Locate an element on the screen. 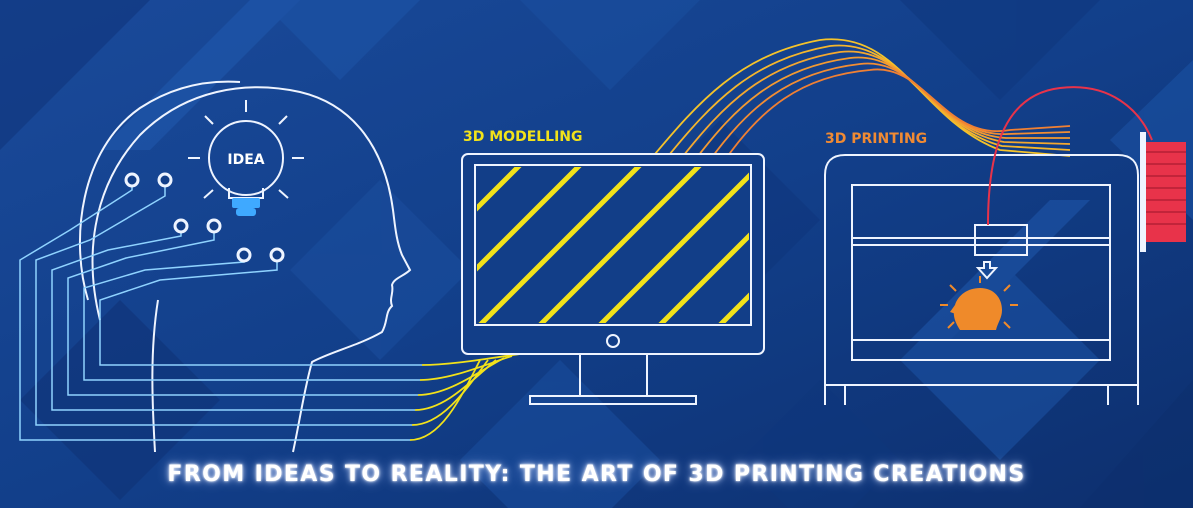 The height and width of the screenshot is (508, 1193). printer is located at coordinates (981, 279).